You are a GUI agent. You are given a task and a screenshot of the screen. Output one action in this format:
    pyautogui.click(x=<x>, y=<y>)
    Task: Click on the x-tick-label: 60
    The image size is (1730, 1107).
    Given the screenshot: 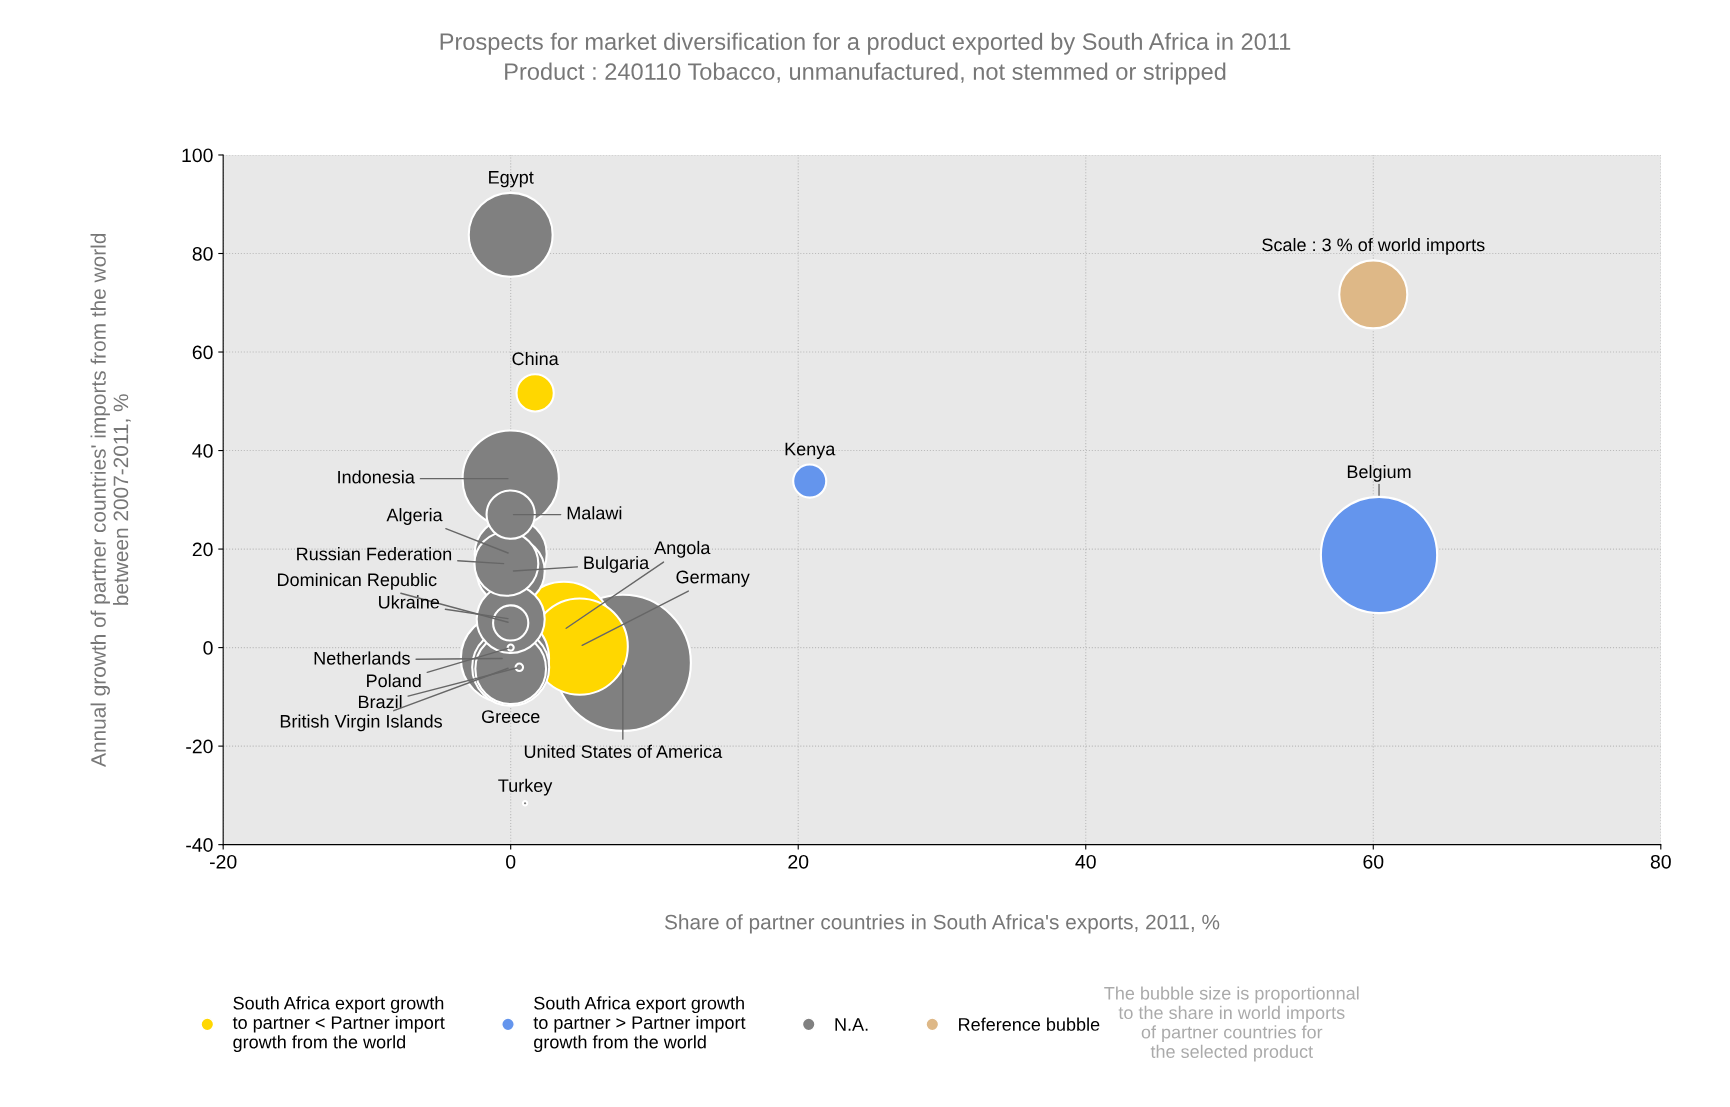 What is the action you would take?
    pyautogui.click(x=1373, y=861)
    